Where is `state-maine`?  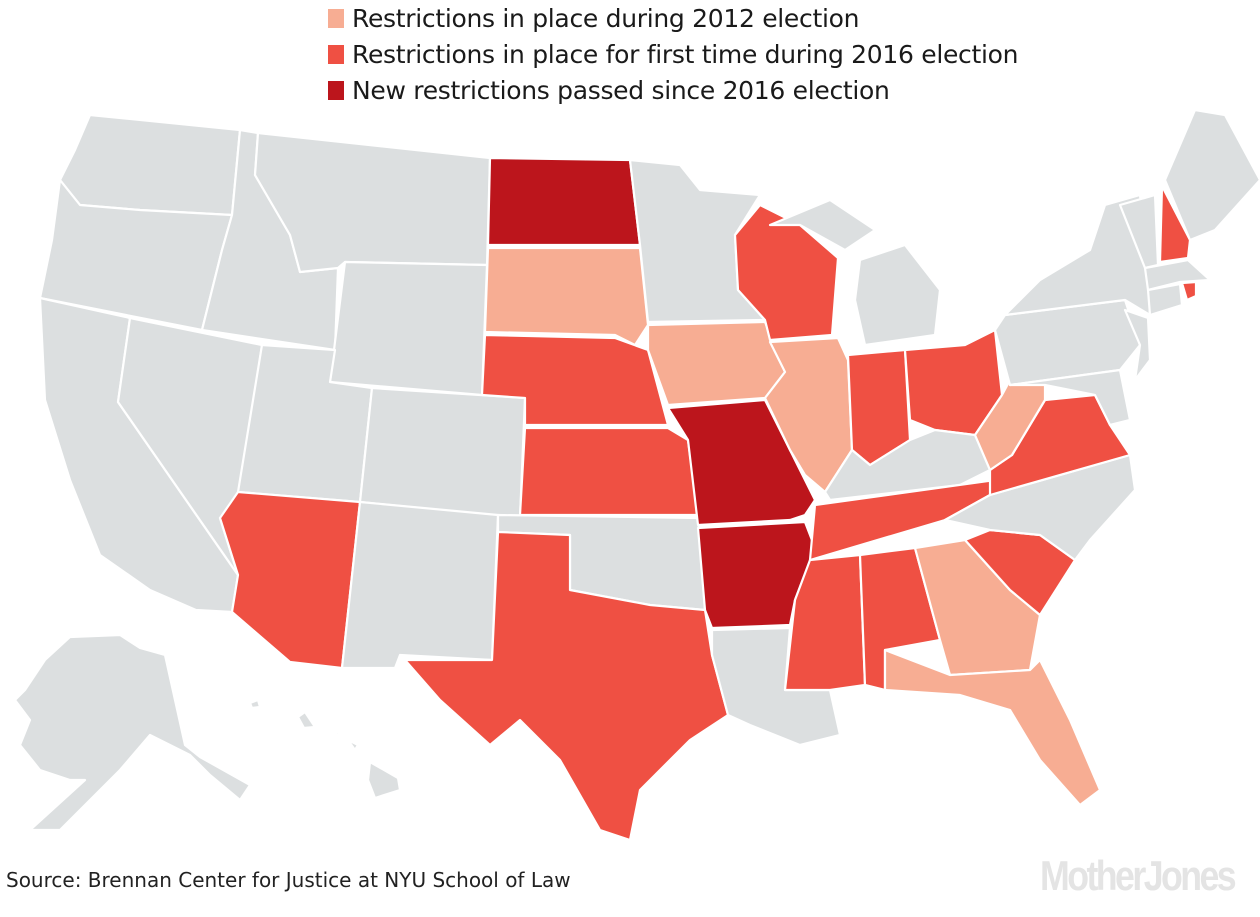
state-maine is located at coordinates (1211, 175).